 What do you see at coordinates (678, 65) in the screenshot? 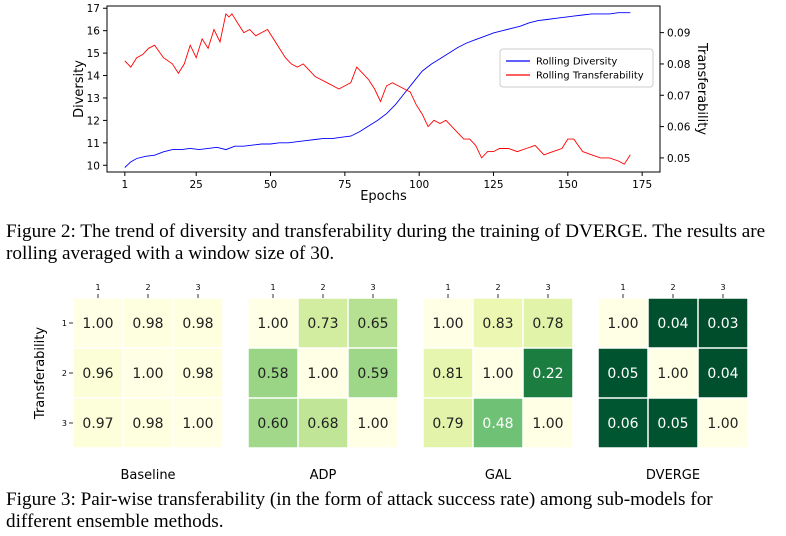
I see `y-right-tick-label: 0.08` at bounding box center [678, 65].